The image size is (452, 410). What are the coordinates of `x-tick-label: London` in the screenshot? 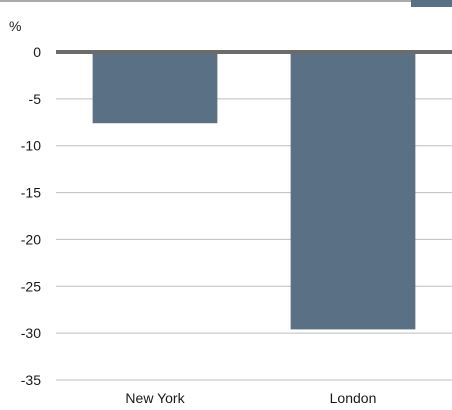 It's located at (353, 398).